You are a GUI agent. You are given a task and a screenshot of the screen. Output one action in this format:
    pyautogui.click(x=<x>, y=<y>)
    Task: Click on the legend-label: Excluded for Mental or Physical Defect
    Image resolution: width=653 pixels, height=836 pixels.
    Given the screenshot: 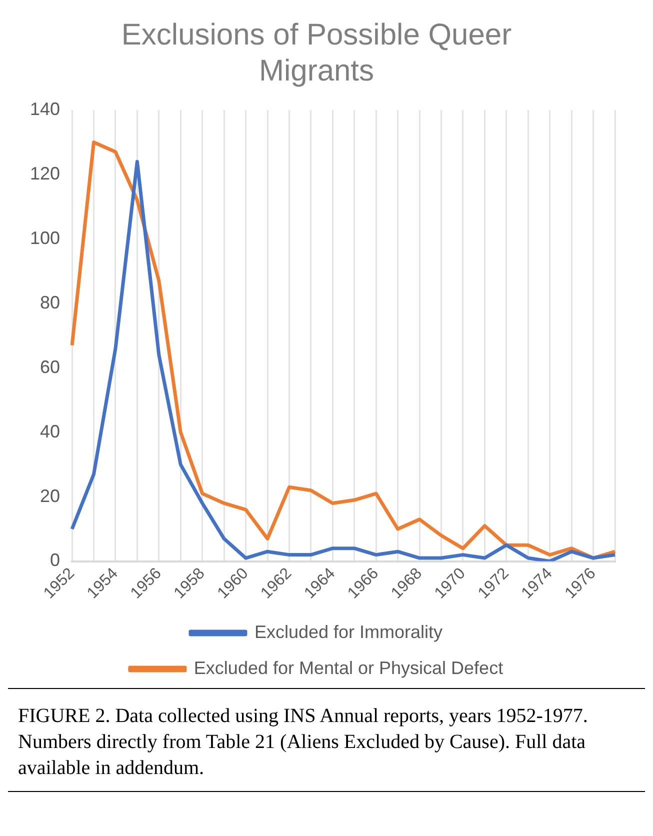 What is the action you would take?
    pyautogui.click(x=349, y=668)
    